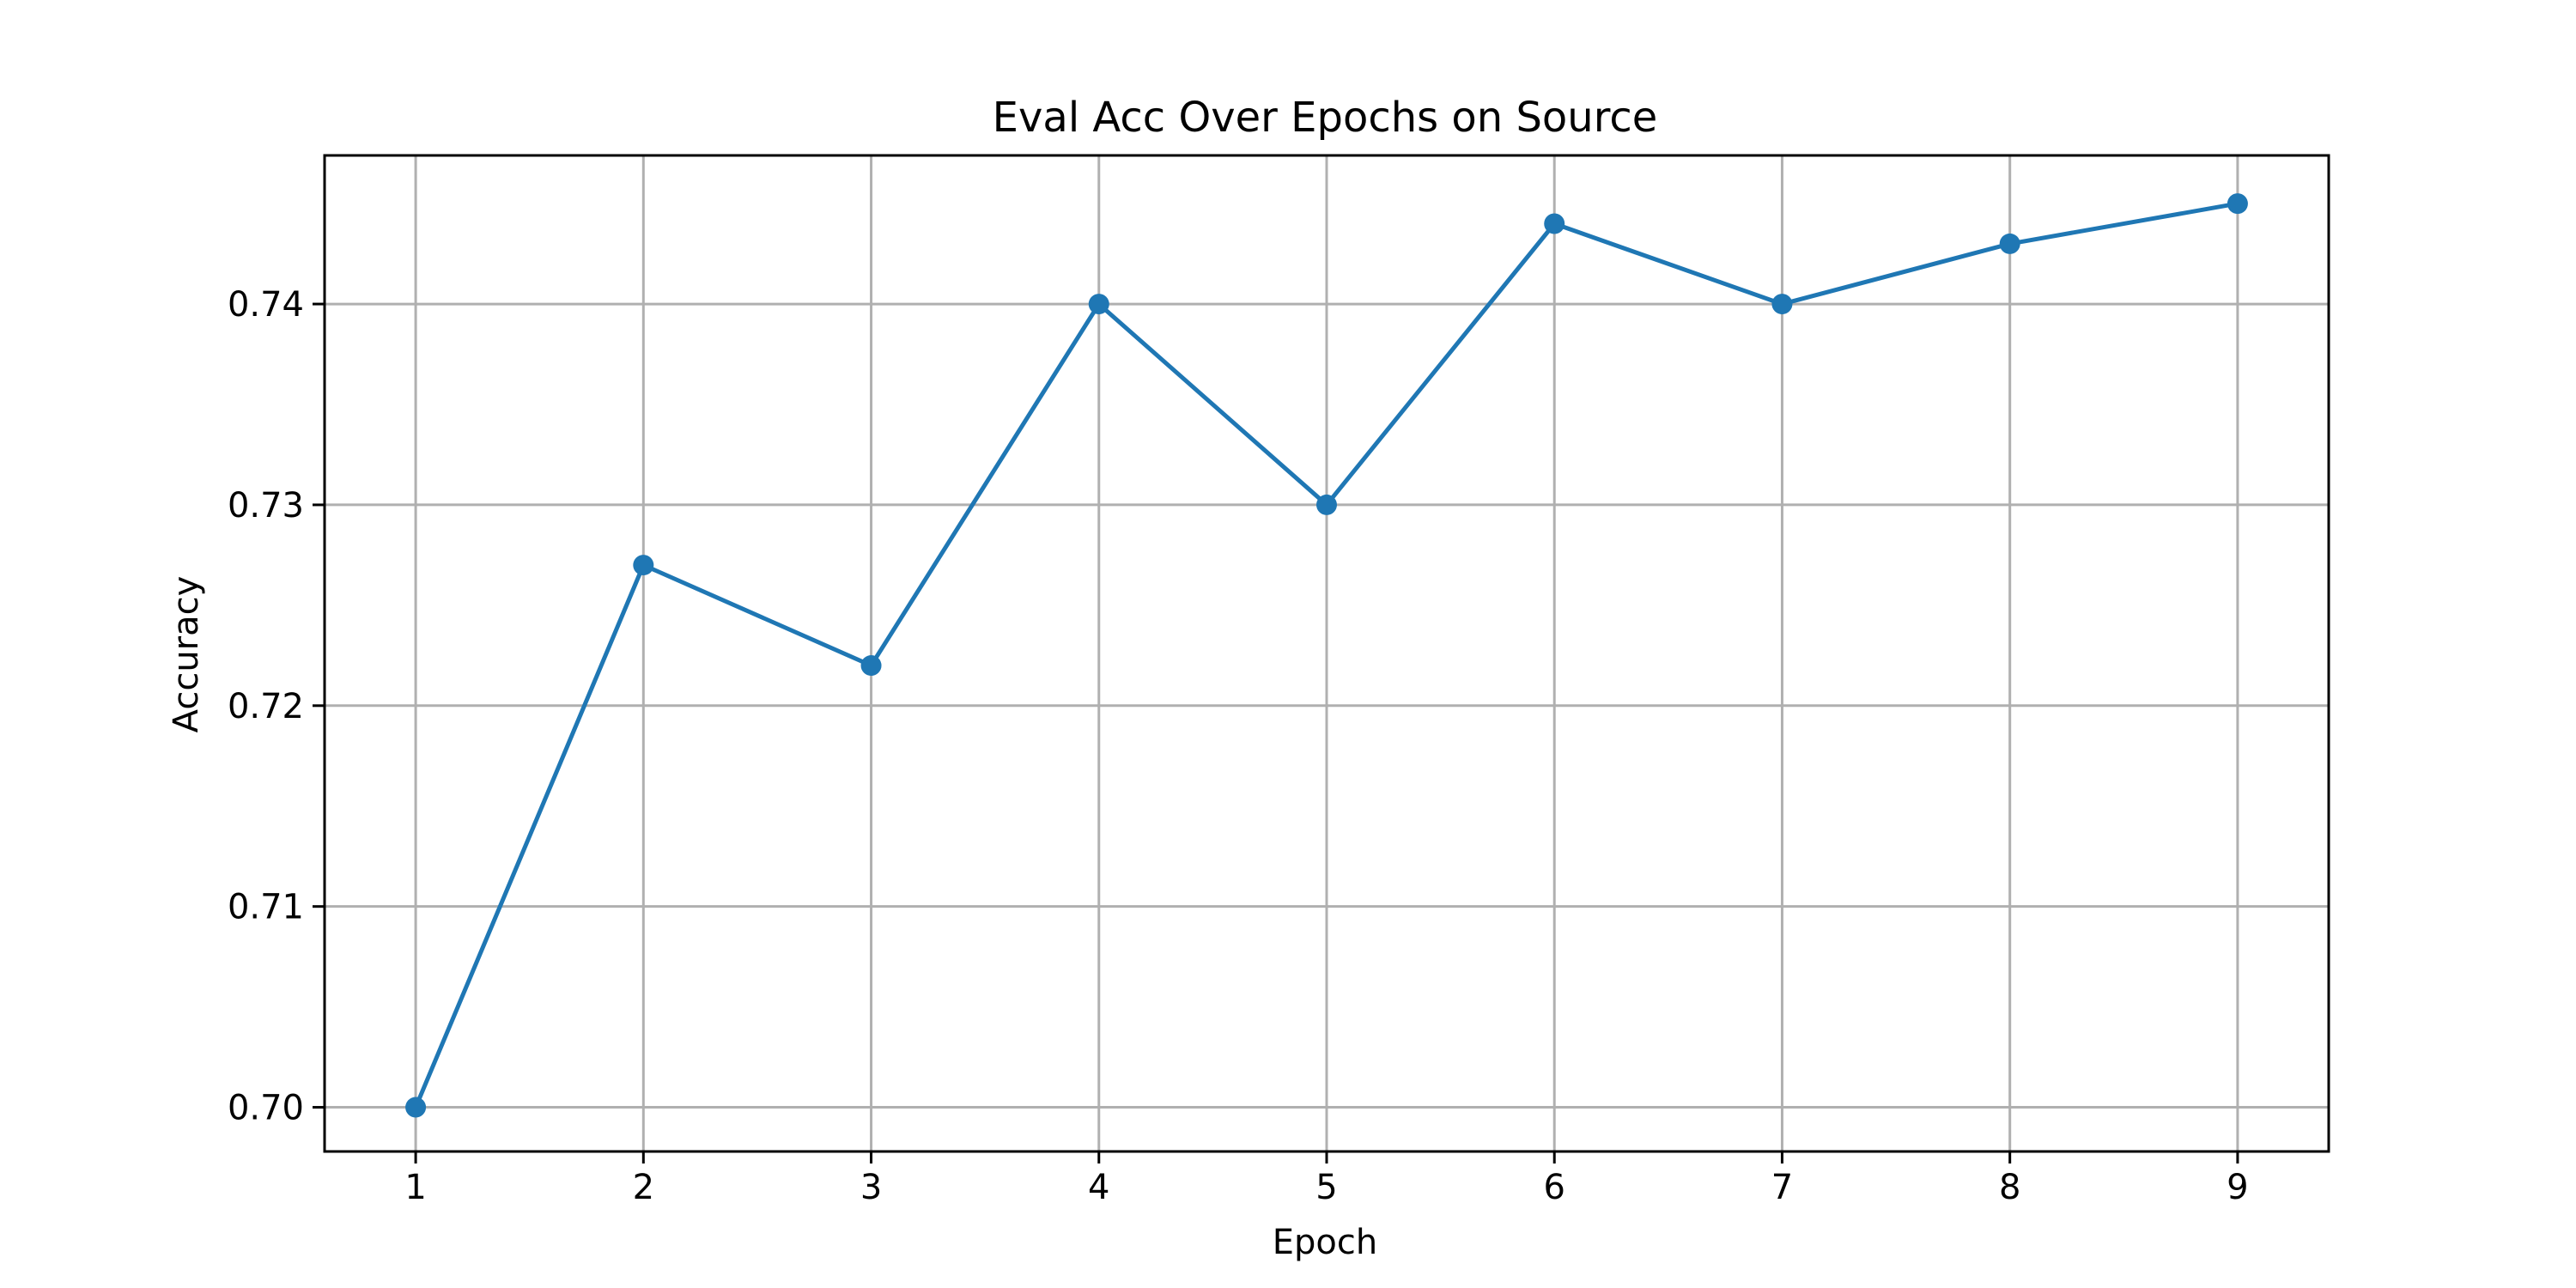 Image resolution: width=2576 pixels, height=1288 pixels. What do you see at coordinates (2010, 1188) in the screenshot?
I see `x-tick-label: 8` at bounding box center [2010, 1188].